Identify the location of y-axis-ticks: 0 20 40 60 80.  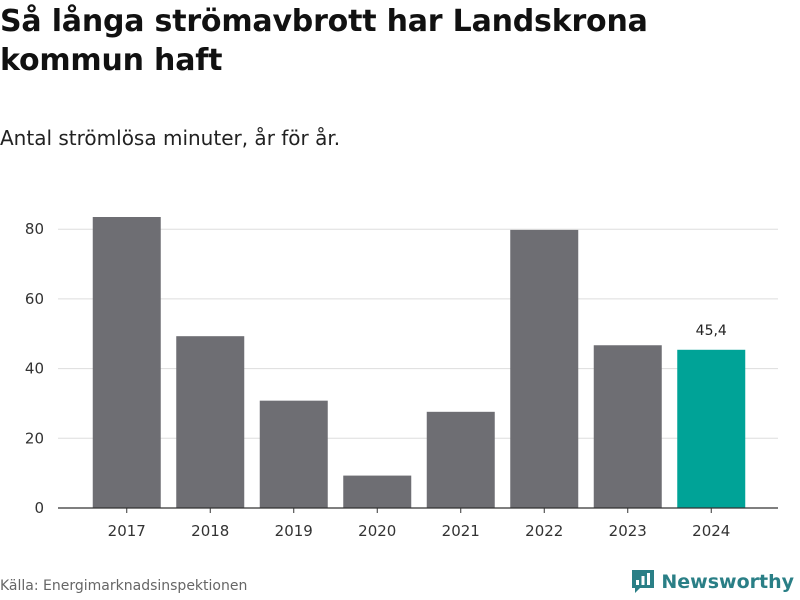
(34, 368).